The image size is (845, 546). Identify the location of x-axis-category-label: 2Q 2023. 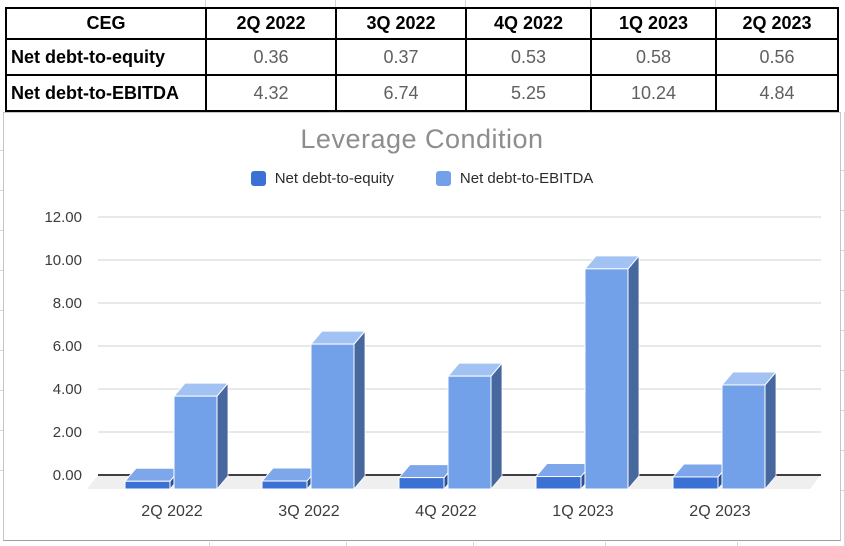
(719, 511).